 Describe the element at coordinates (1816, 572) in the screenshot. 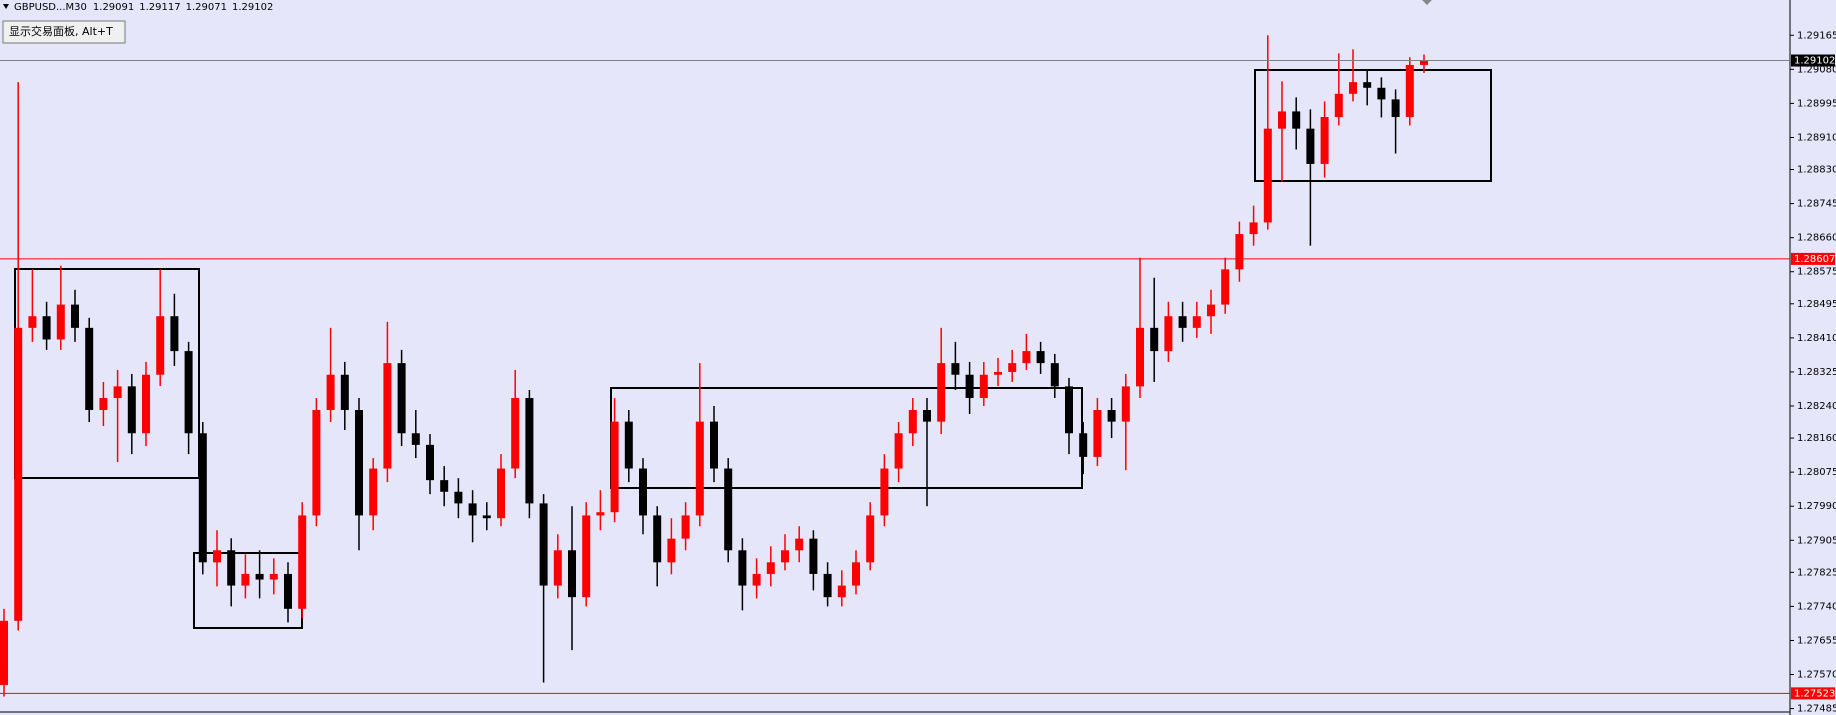

I see `y-tick-label: 1.27825` at that location.